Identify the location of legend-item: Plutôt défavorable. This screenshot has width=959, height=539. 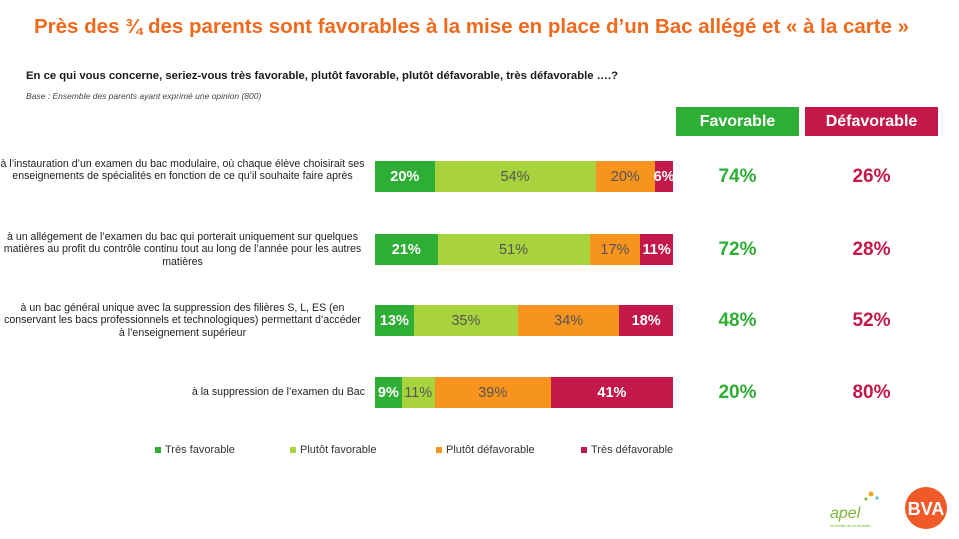
(508, 450).